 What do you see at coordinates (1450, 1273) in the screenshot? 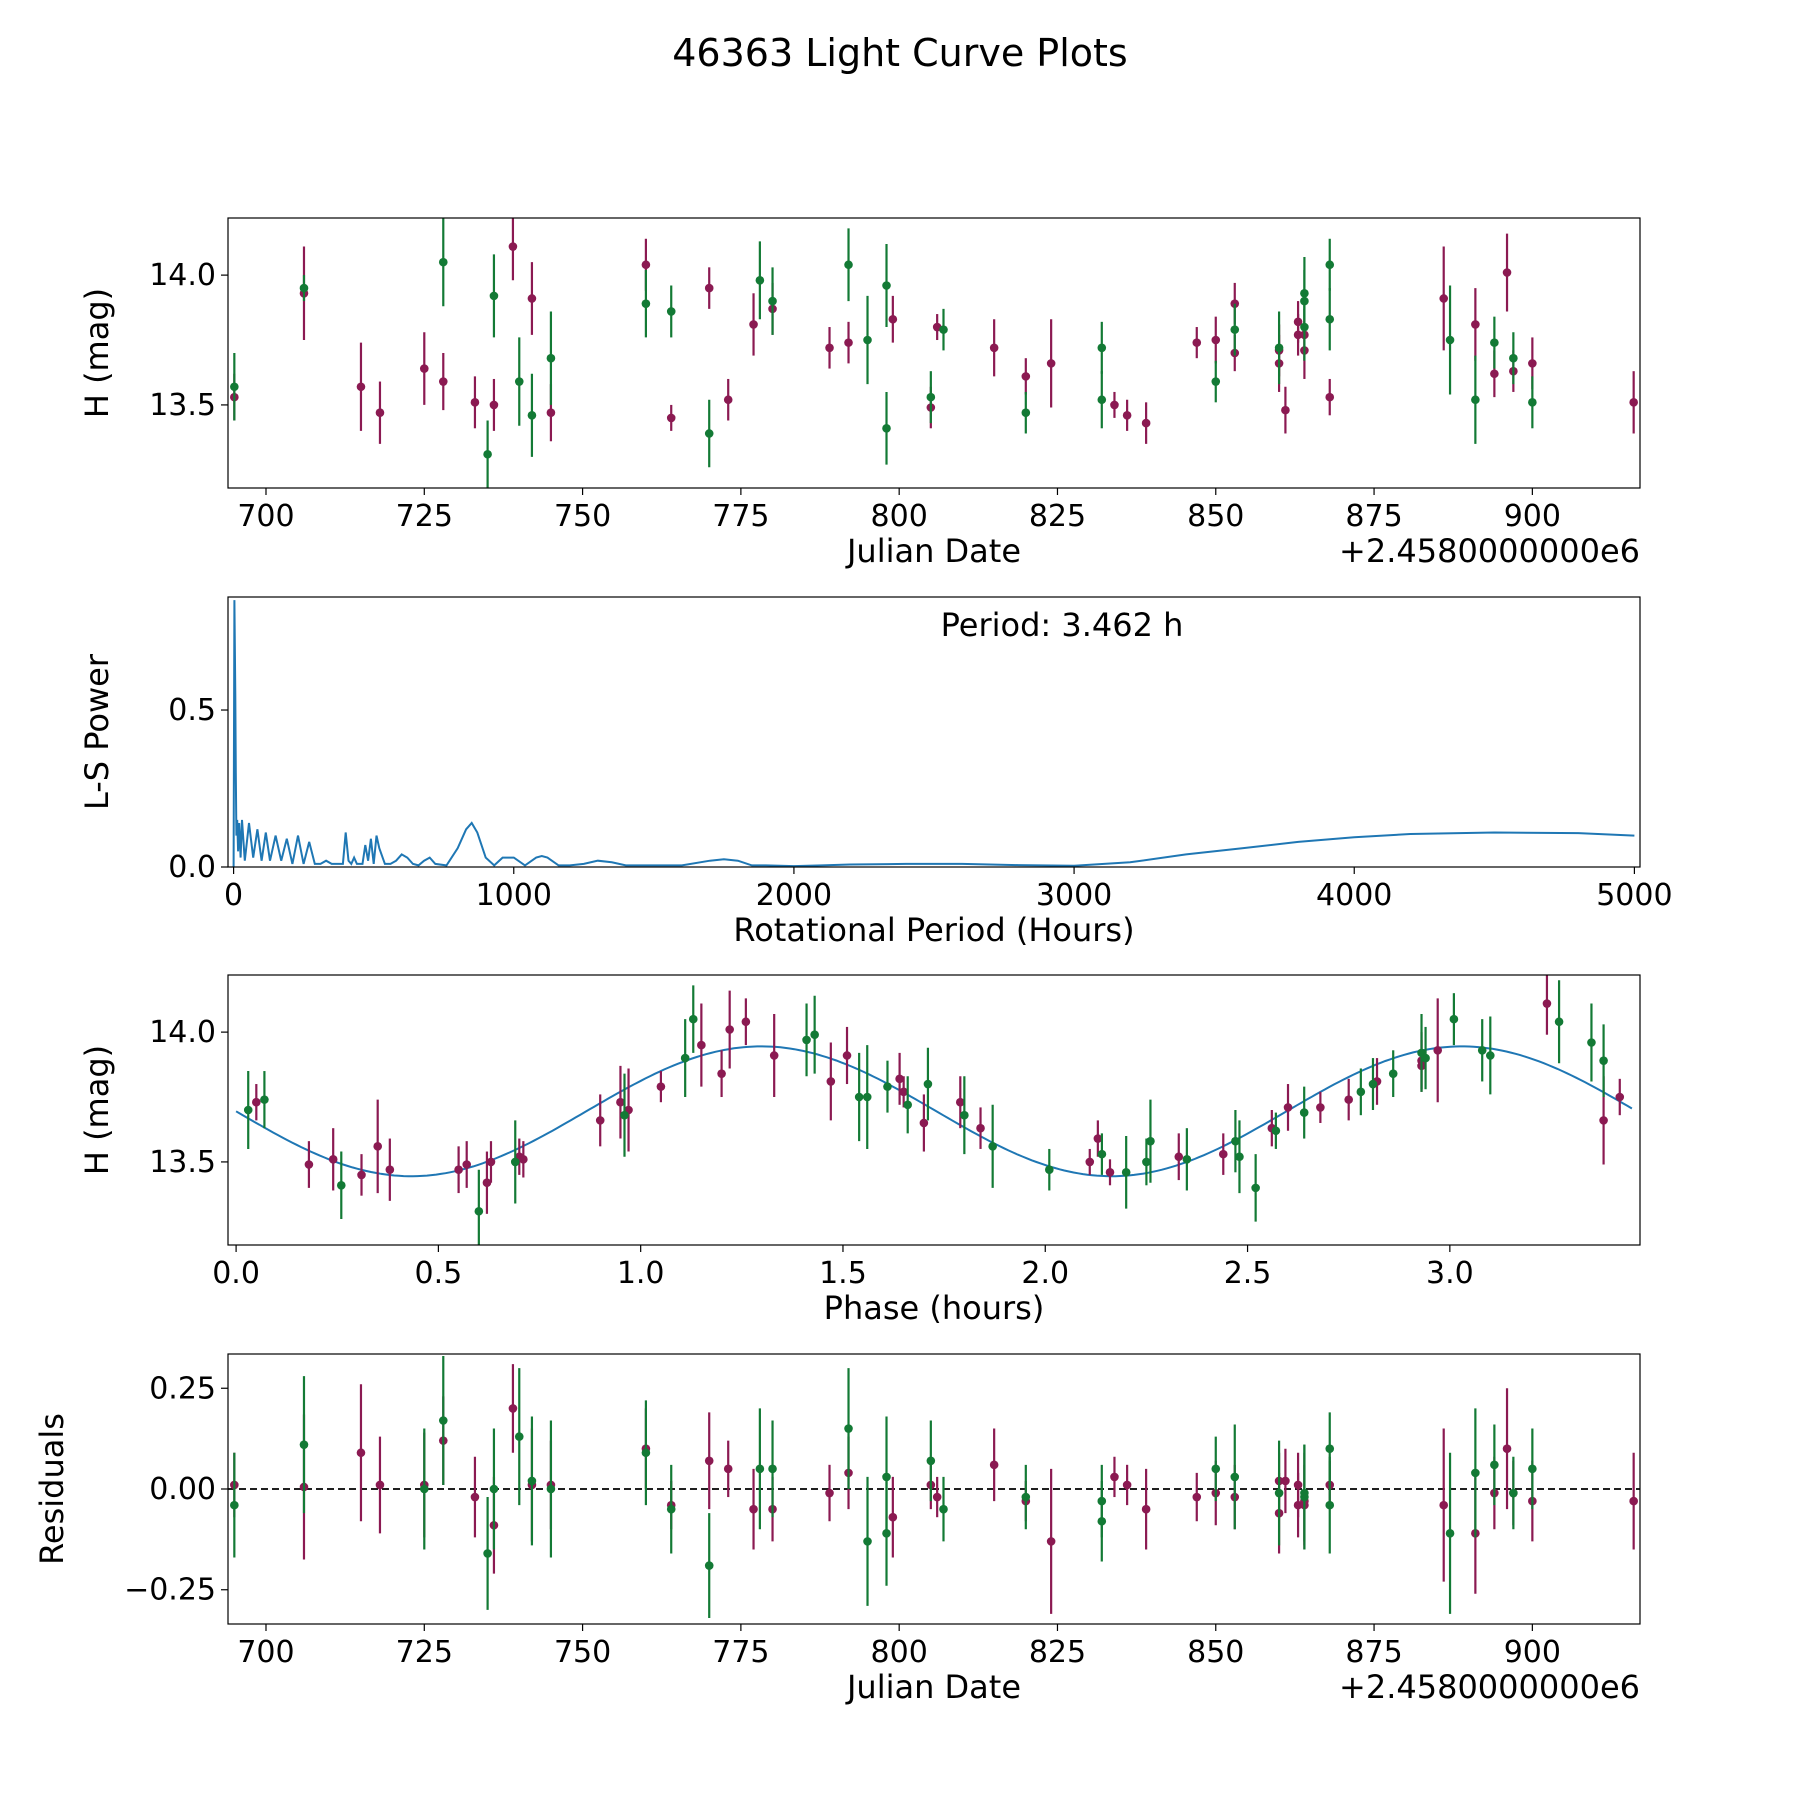
I see `x-tick-label: 3.0` at bounding box center [1450, 1273].